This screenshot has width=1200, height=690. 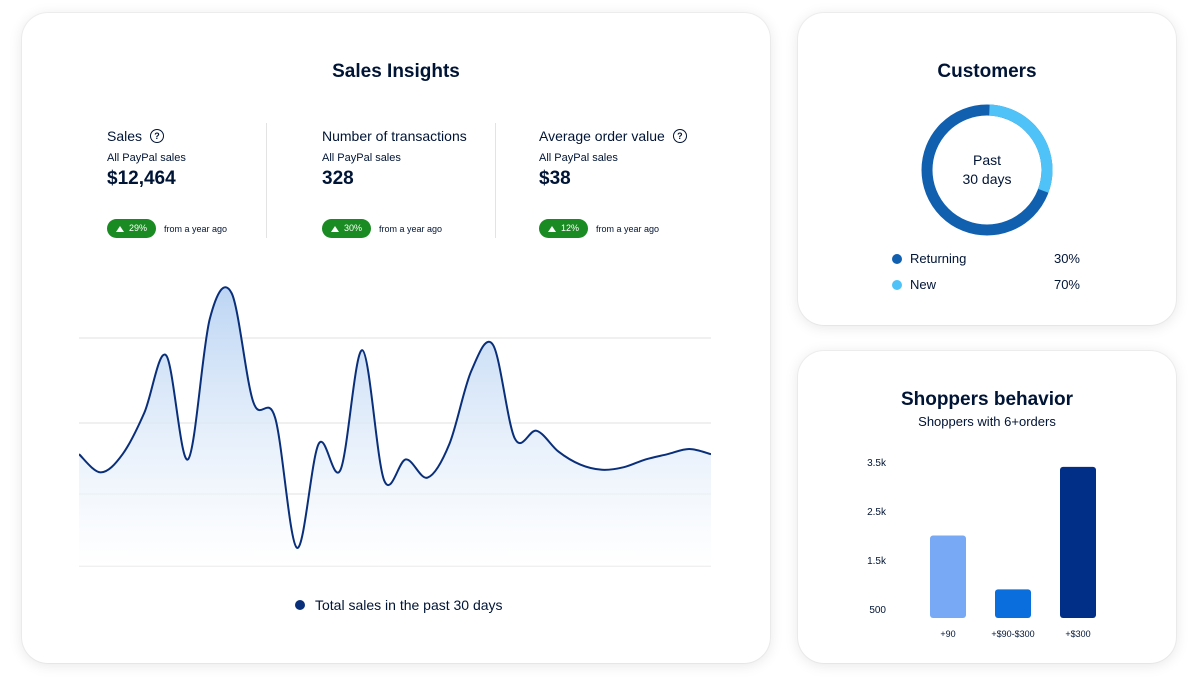 I want to click on y-tick-label: 500, so click(x=877, y=610).